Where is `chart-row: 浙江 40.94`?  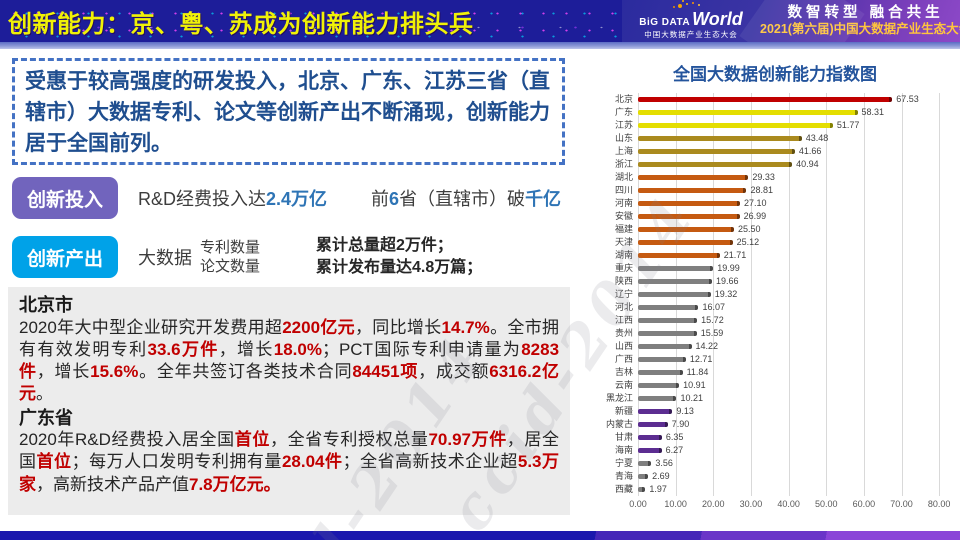 chart-row: 浙江 40.94 is located at coordinates (786, 164).